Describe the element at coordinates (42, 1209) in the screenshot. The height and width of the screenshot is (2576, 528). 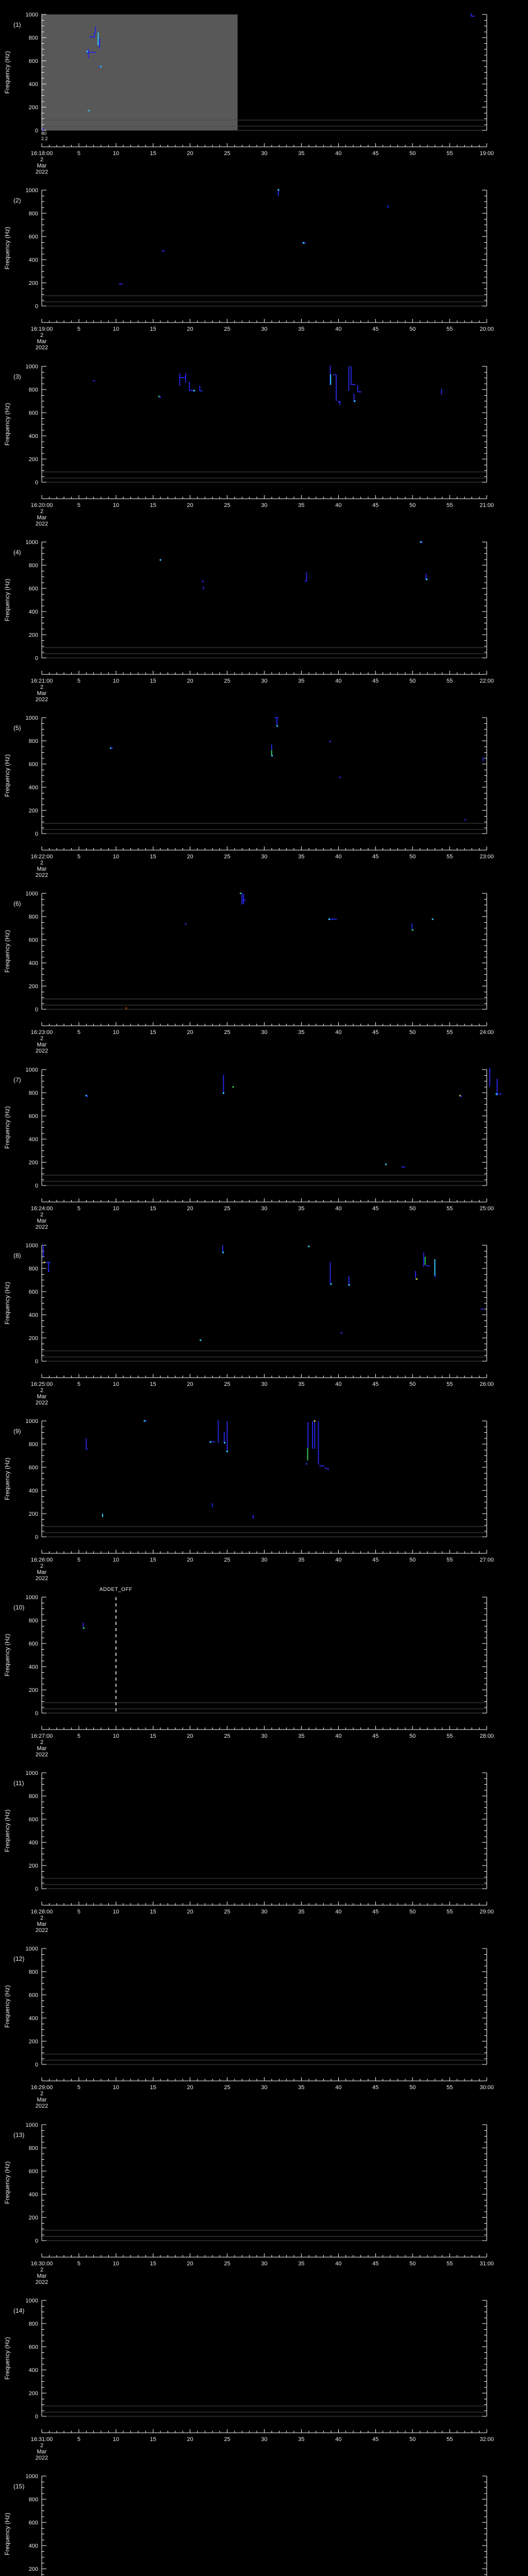
I see `start-time-label: 16:24:00` at that location.